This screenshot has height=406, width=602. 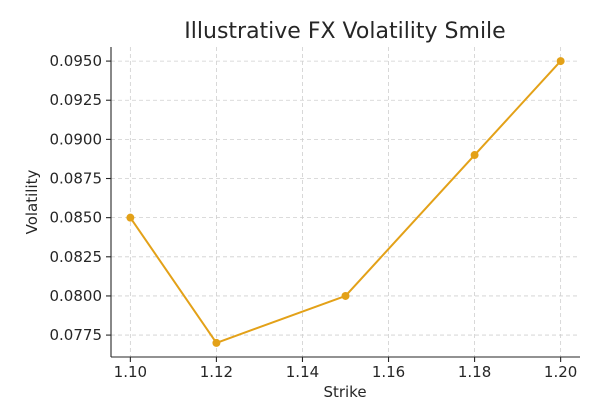 I want to click on y-tick-label: 0.0900, so click(x=76, y=139).